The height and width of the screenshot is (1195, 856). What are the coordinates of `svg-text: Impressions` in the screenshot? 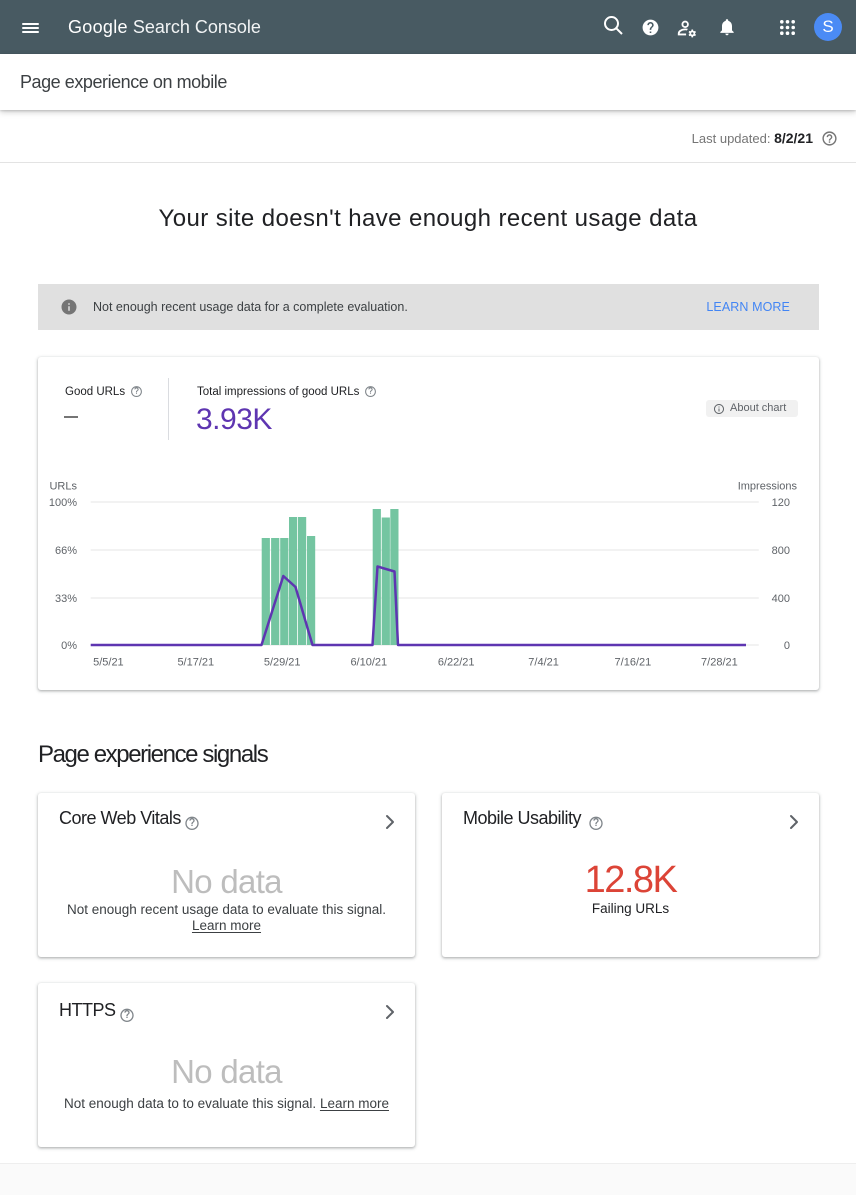 It's located at (768, 487).